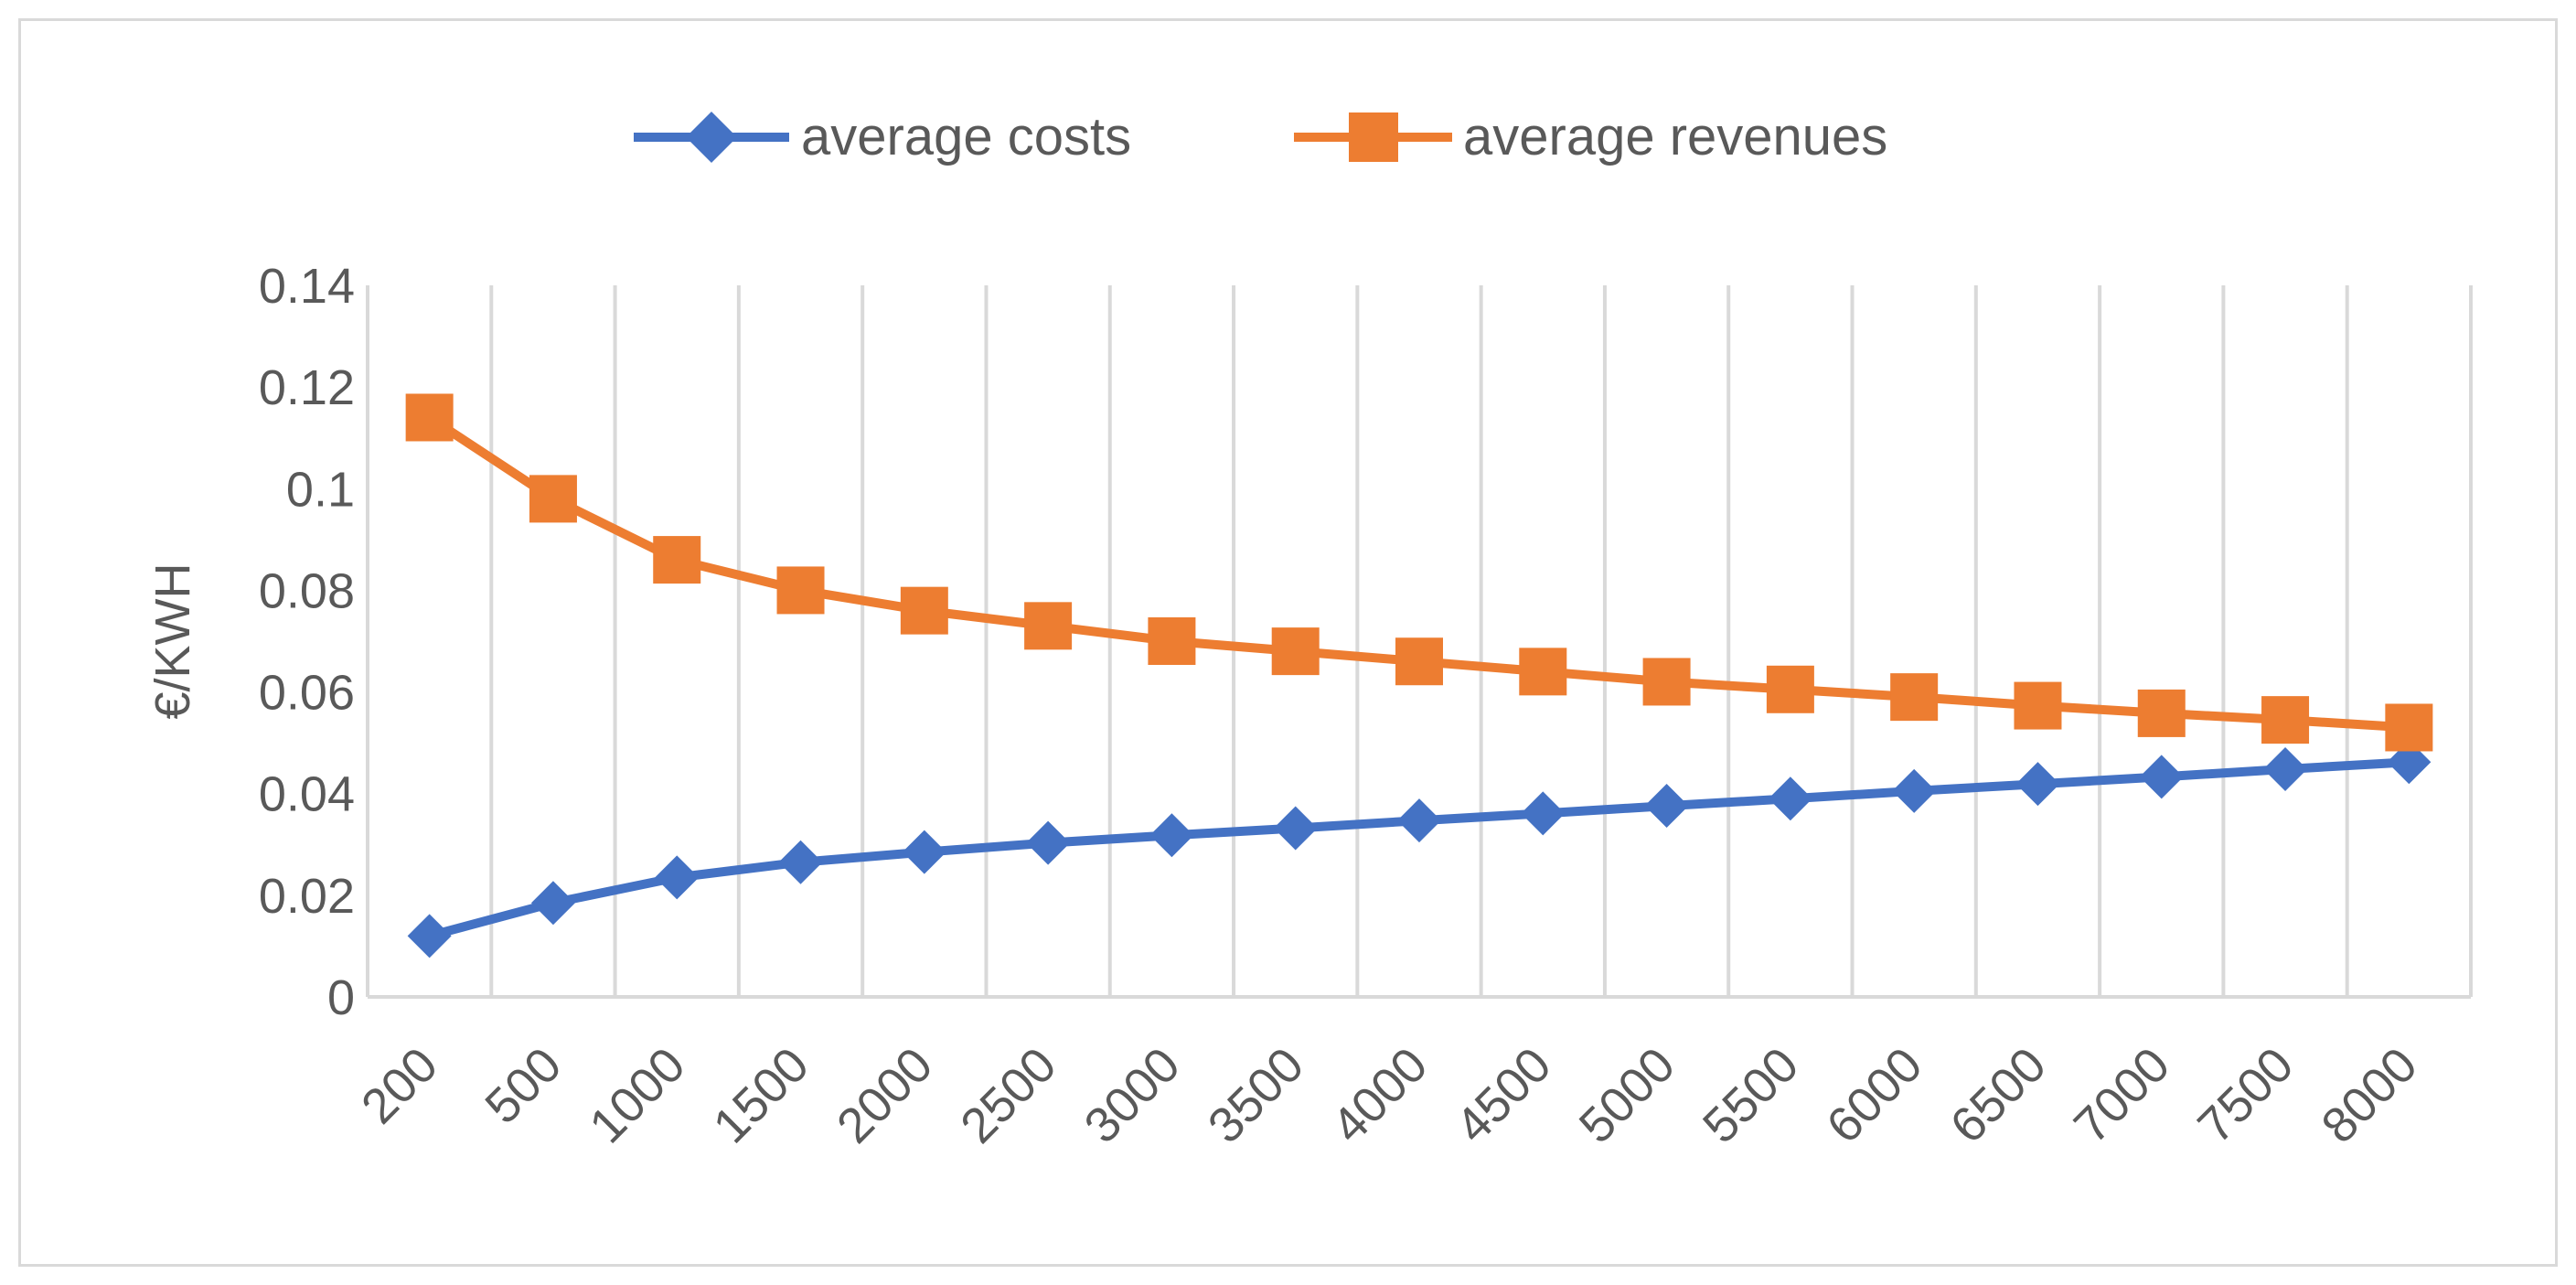  I want to click on series-line, so click(1419, 849).